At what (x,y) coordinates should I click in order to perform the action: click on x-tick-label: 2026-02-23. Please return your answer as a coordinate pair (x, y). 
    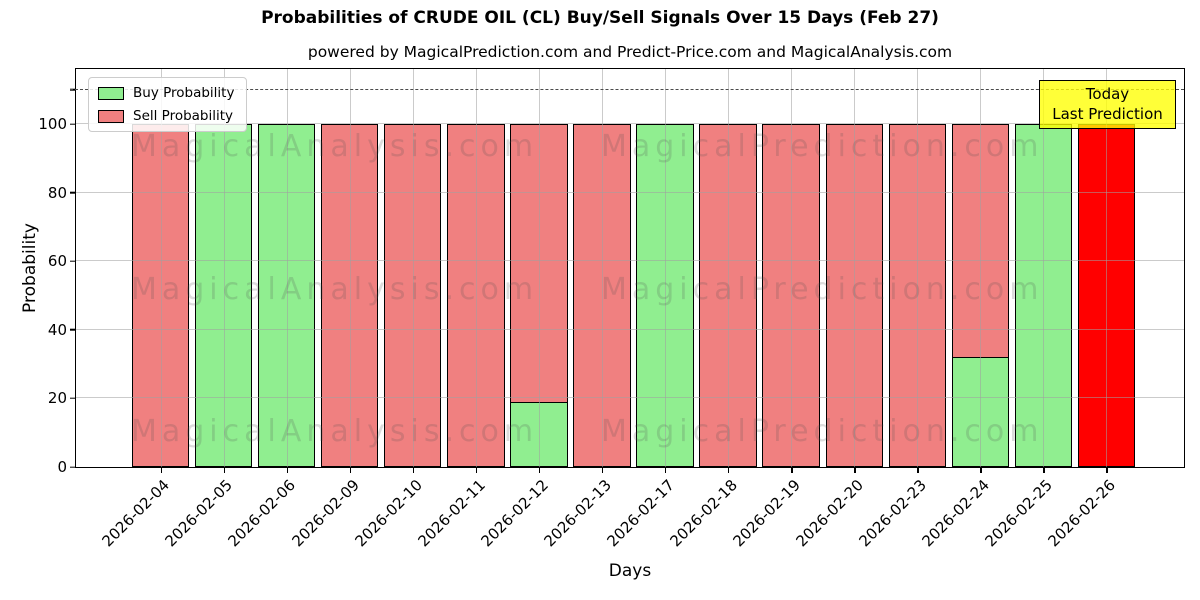
    Looking at the image, I should click on (893, 513).